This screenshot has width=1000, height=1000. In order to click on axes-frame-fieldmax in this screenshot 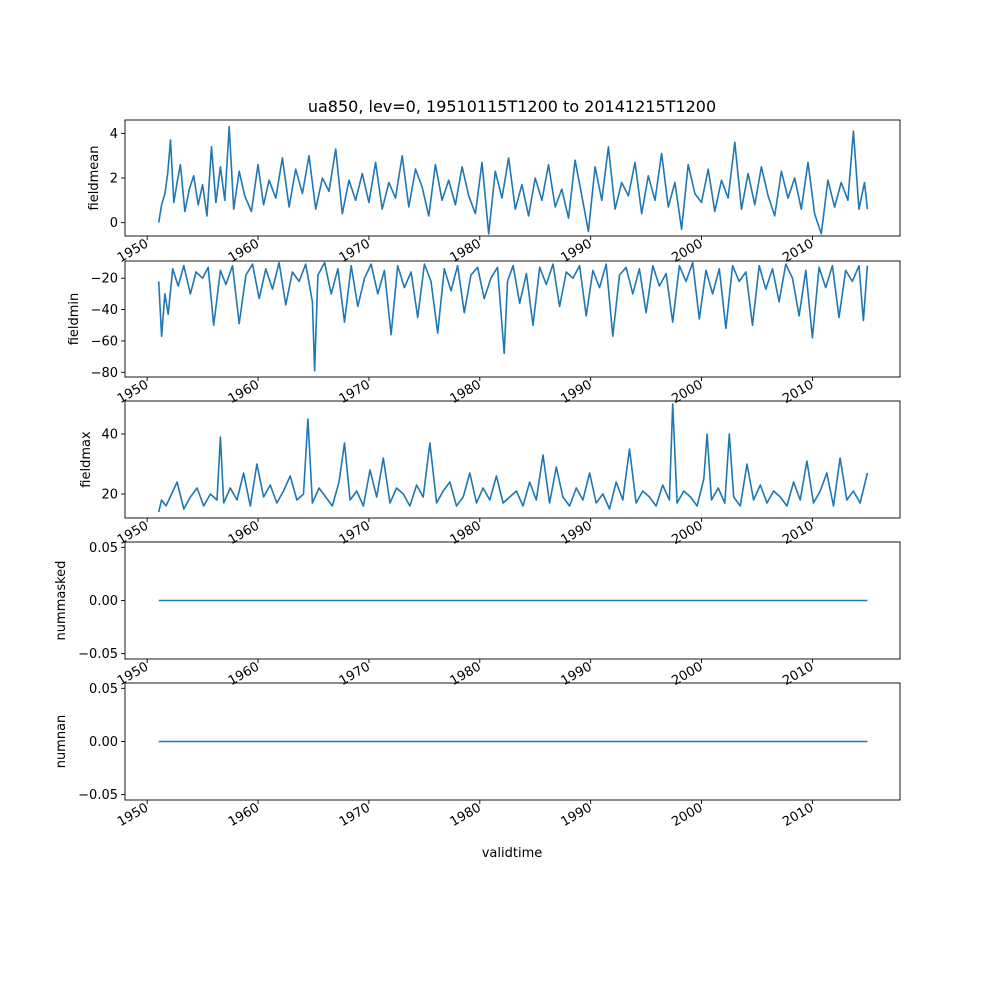, I will do `click(512, 459)`.